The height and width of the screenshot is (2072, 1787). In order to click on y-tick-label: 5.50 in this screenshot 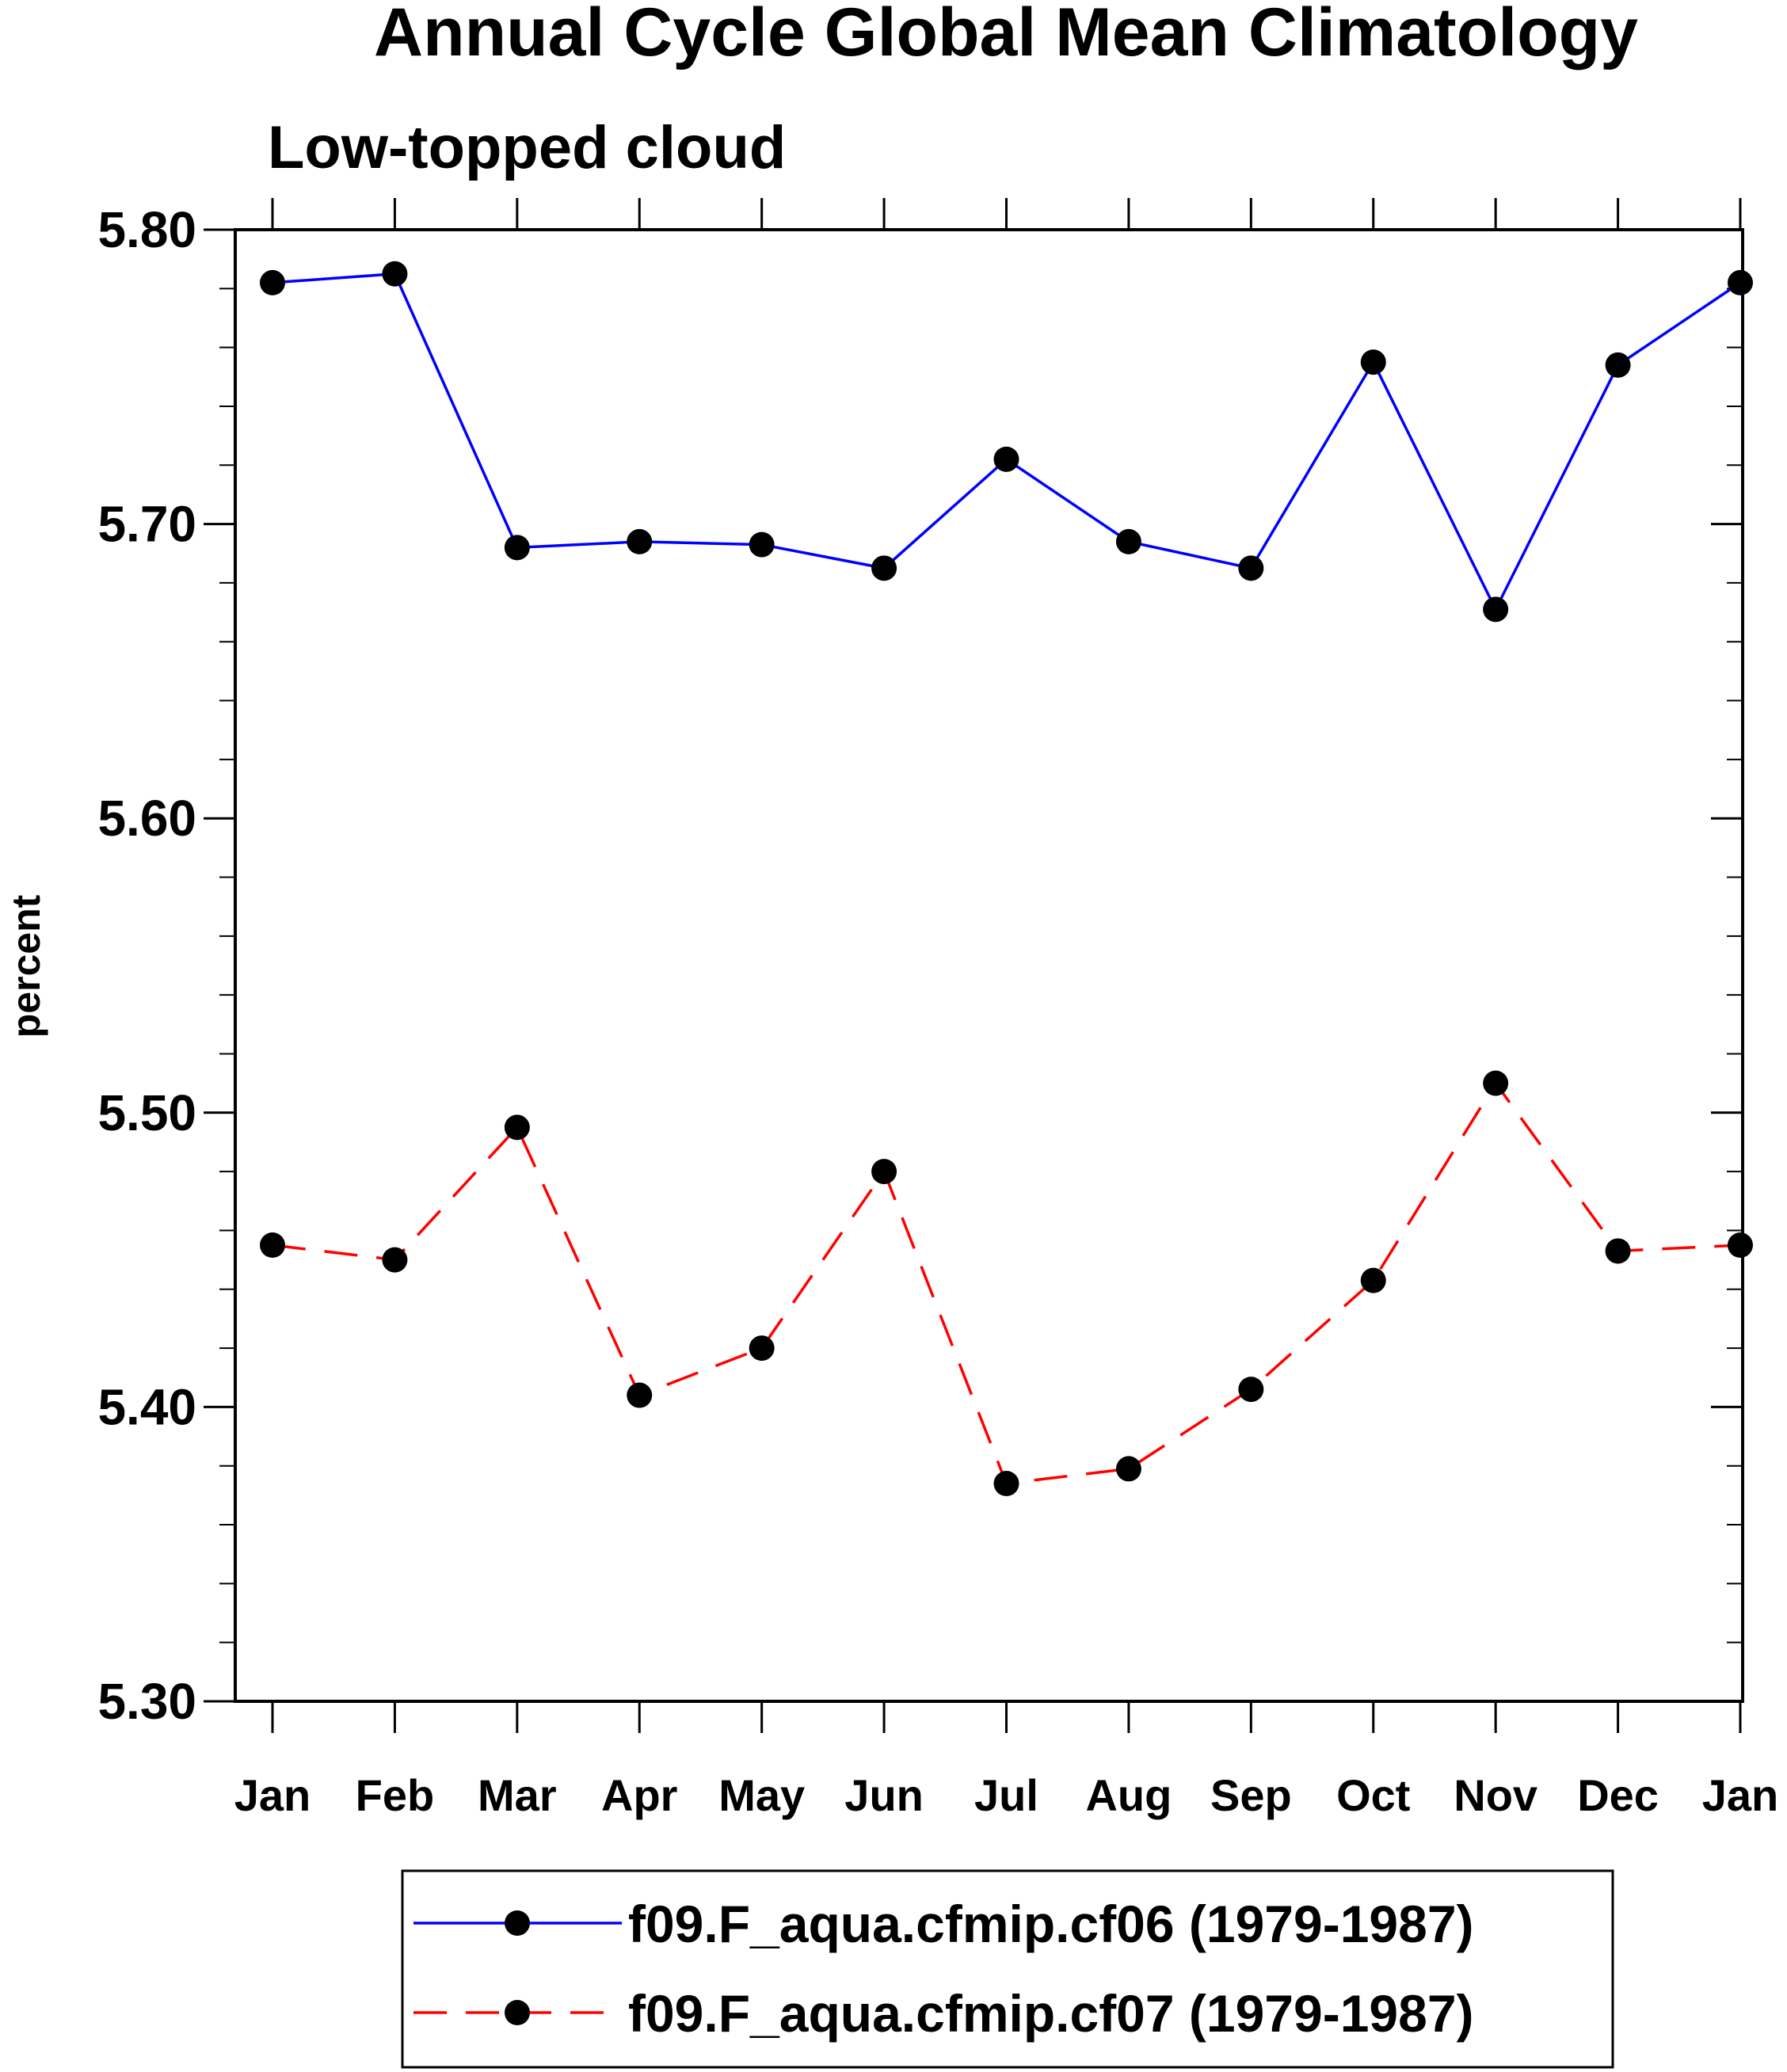, I will do `click(146, 1112)`.